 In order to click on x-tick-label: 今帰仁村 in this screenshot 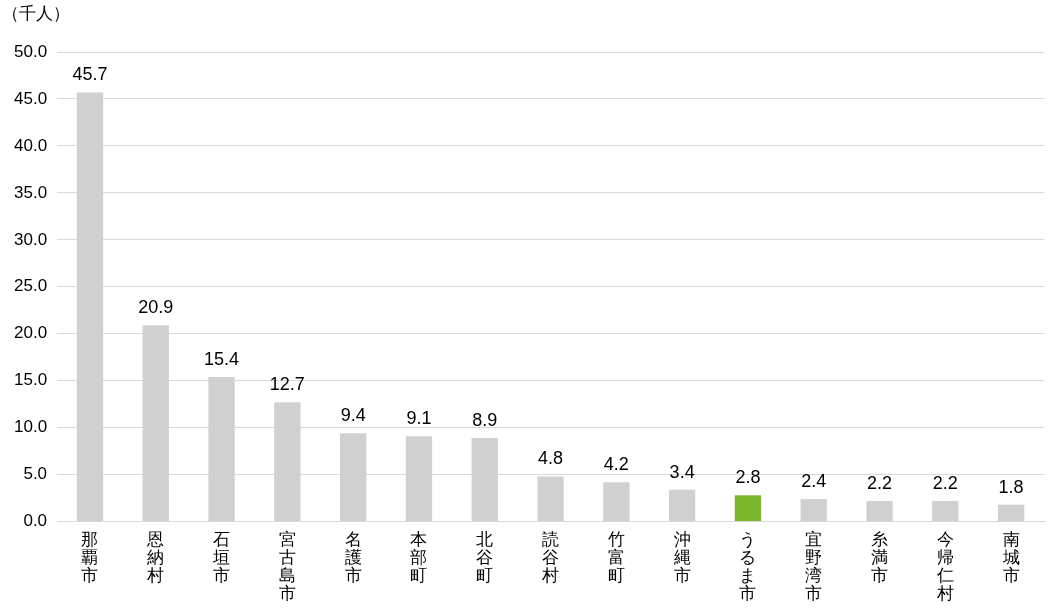, I will do `click(944, 566)`.